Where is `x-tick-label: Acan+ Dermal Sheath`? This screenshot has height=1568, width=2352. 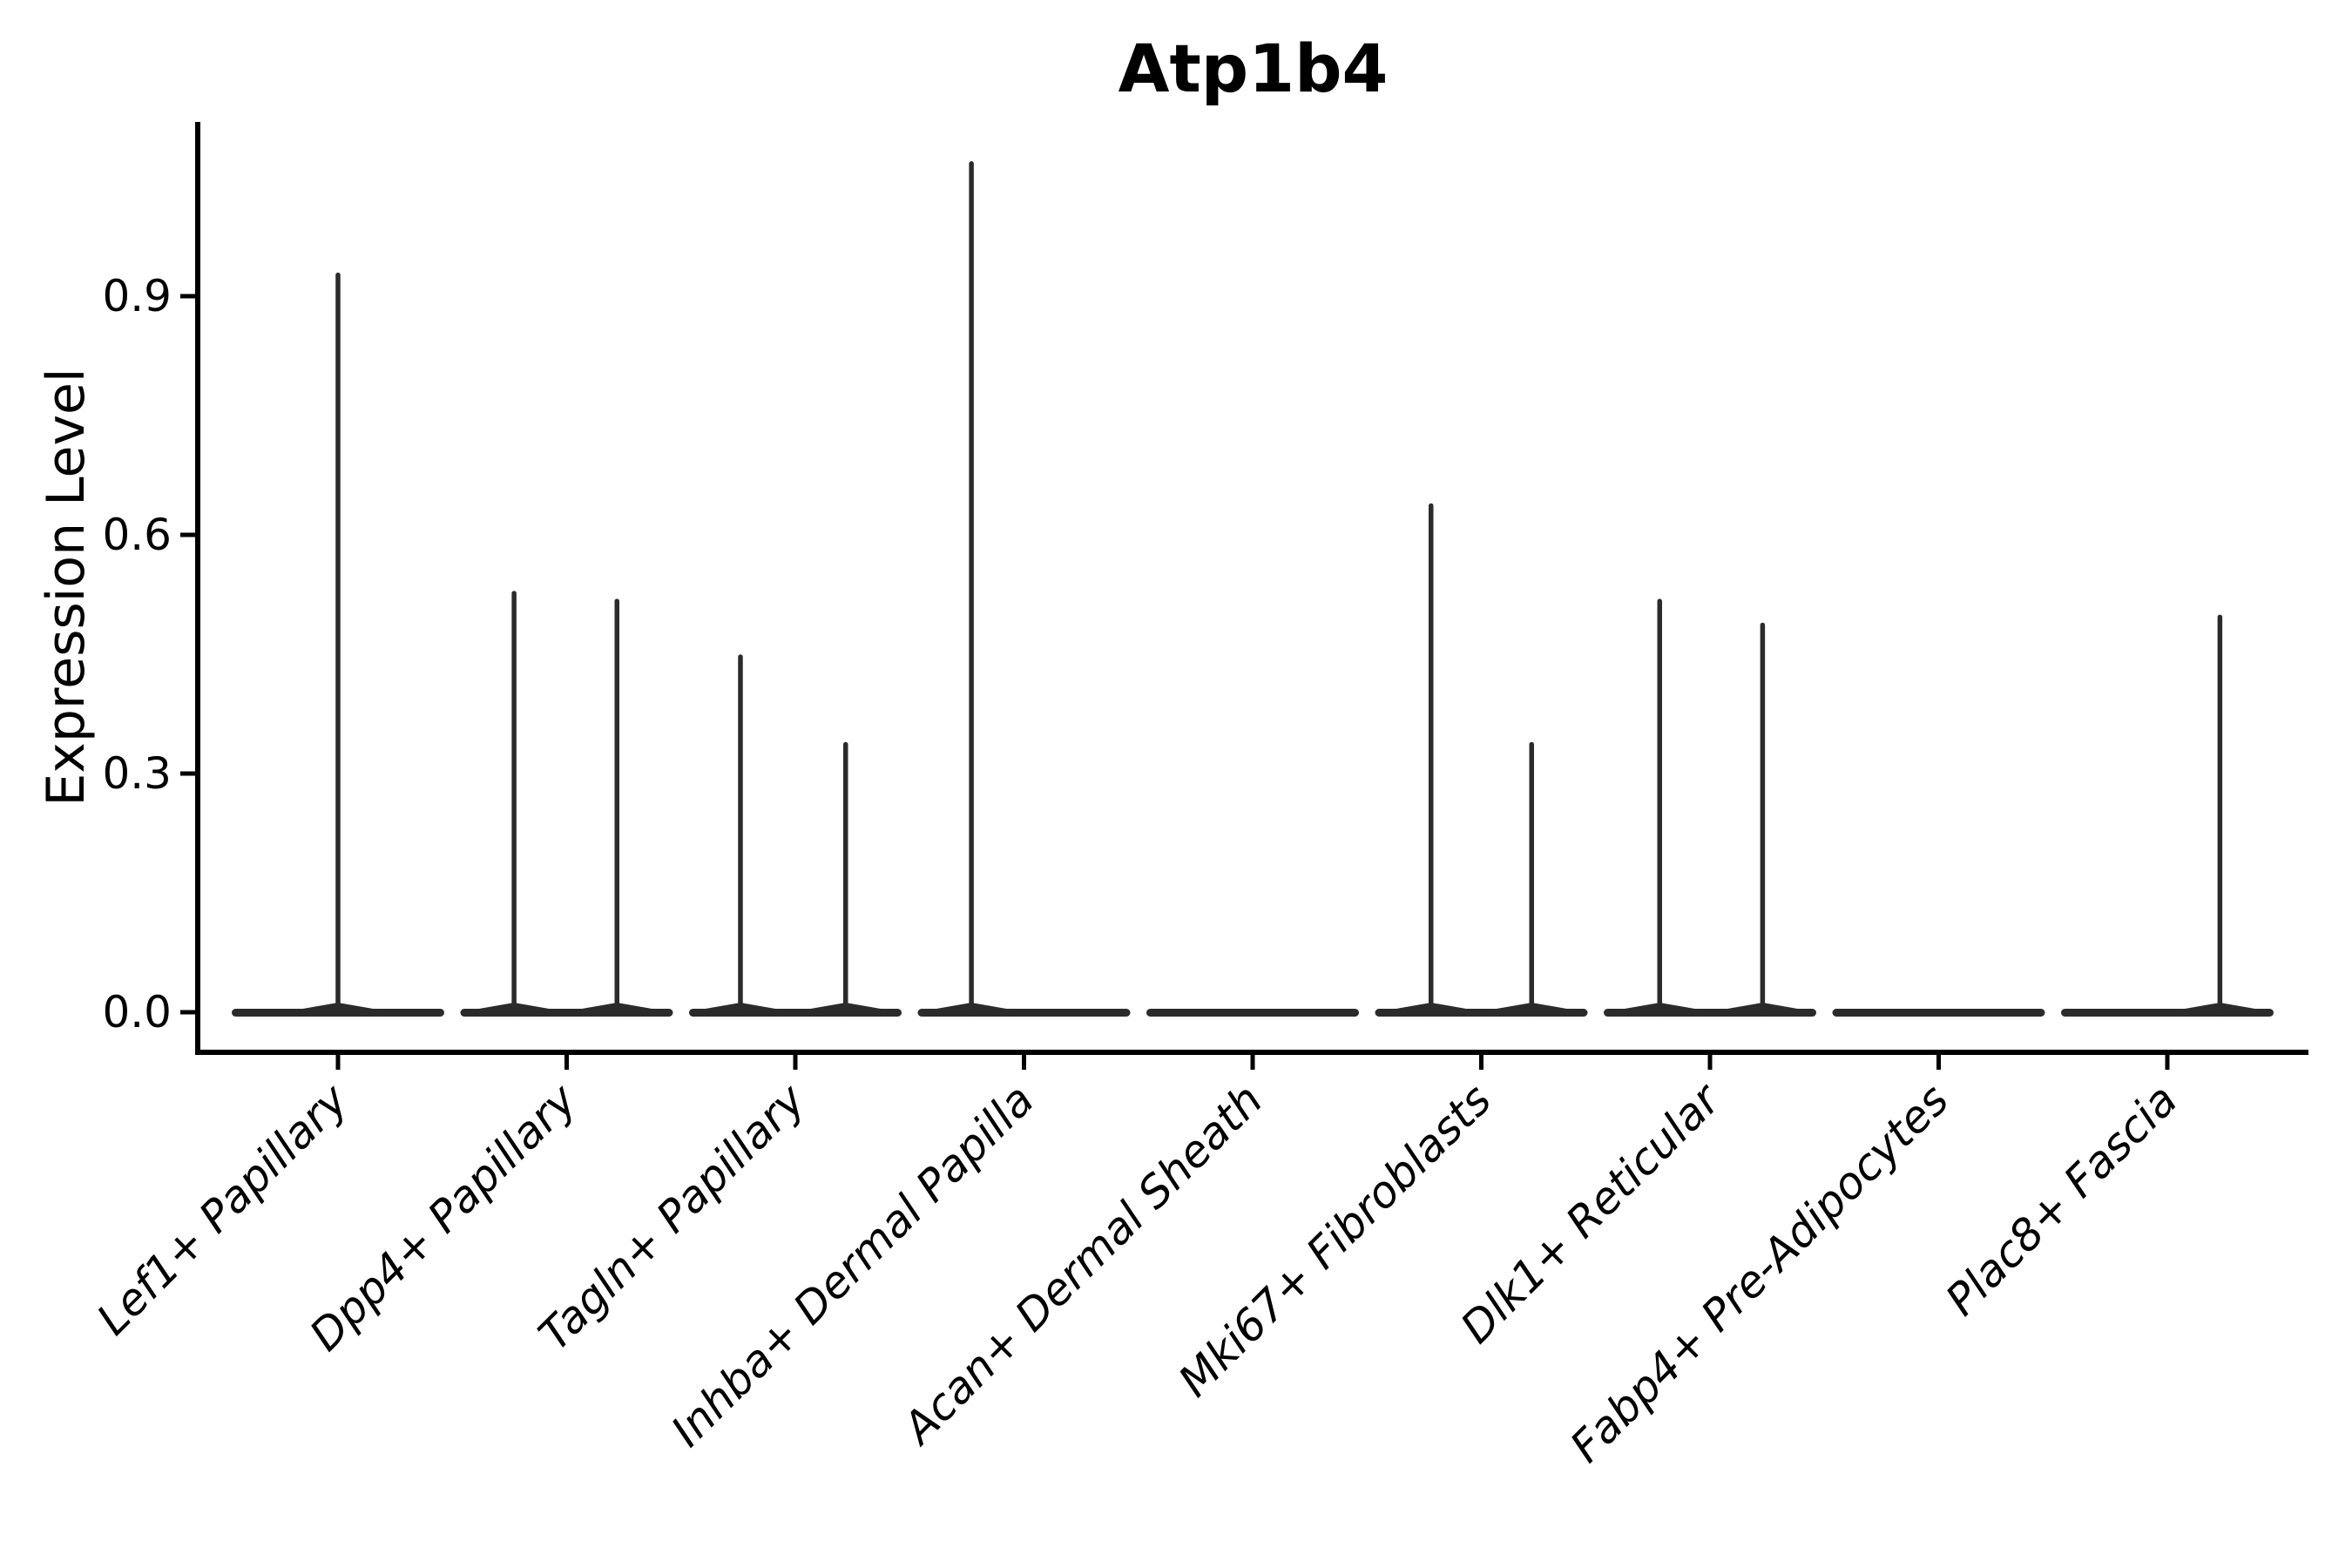 x-tick-label: Acan+ Dermal Sheath is located at coordinates (1083, 1264).